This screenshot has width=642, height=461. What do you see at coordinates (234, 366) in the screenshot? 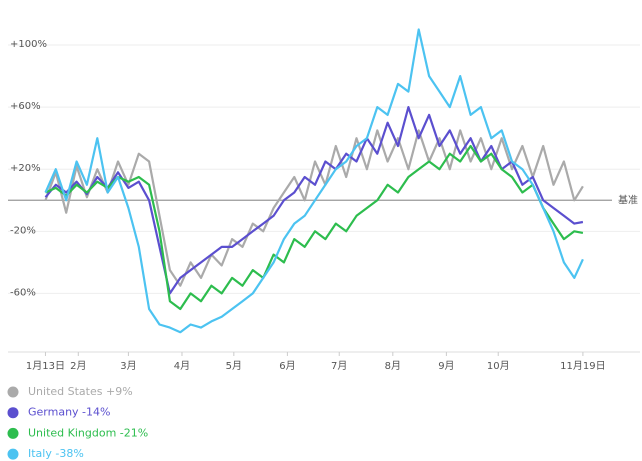
I see `x-tick-label: 5月` at bounding box center [234, 366].